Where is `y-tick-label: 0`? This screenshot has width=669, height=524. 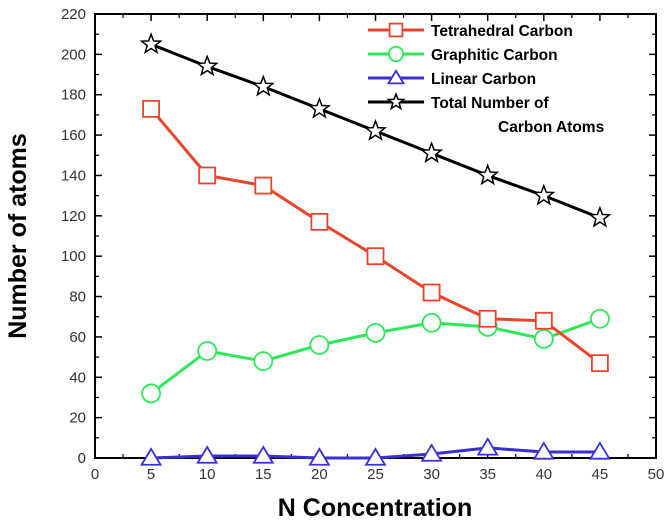
y-tick-label: 0 is located at coordinates (82, 458).